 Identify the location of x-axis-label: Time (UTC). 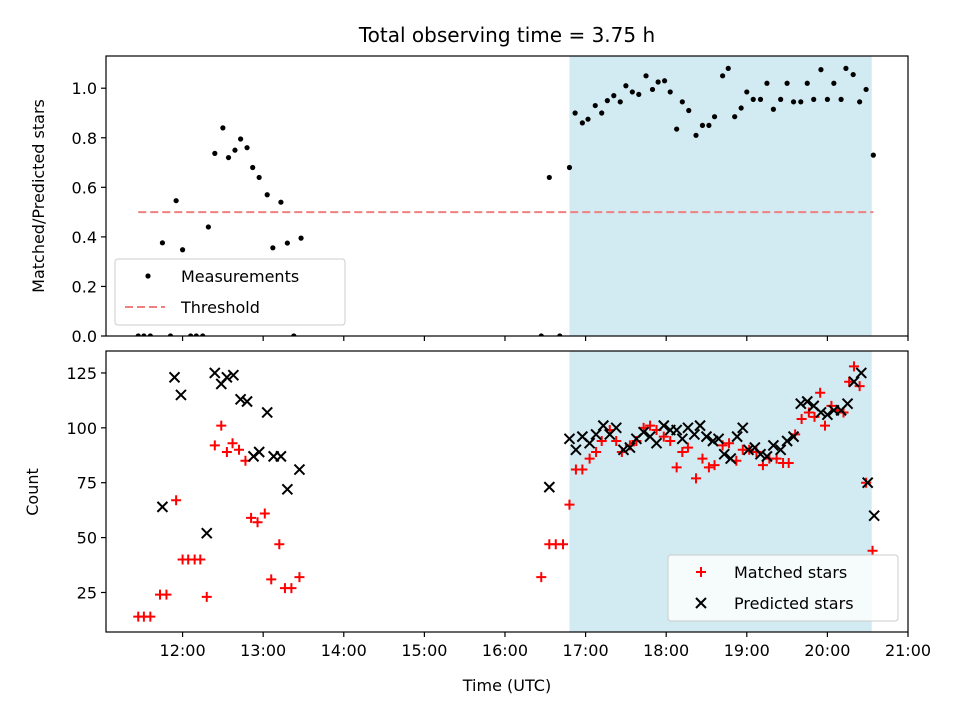
(506, 685).